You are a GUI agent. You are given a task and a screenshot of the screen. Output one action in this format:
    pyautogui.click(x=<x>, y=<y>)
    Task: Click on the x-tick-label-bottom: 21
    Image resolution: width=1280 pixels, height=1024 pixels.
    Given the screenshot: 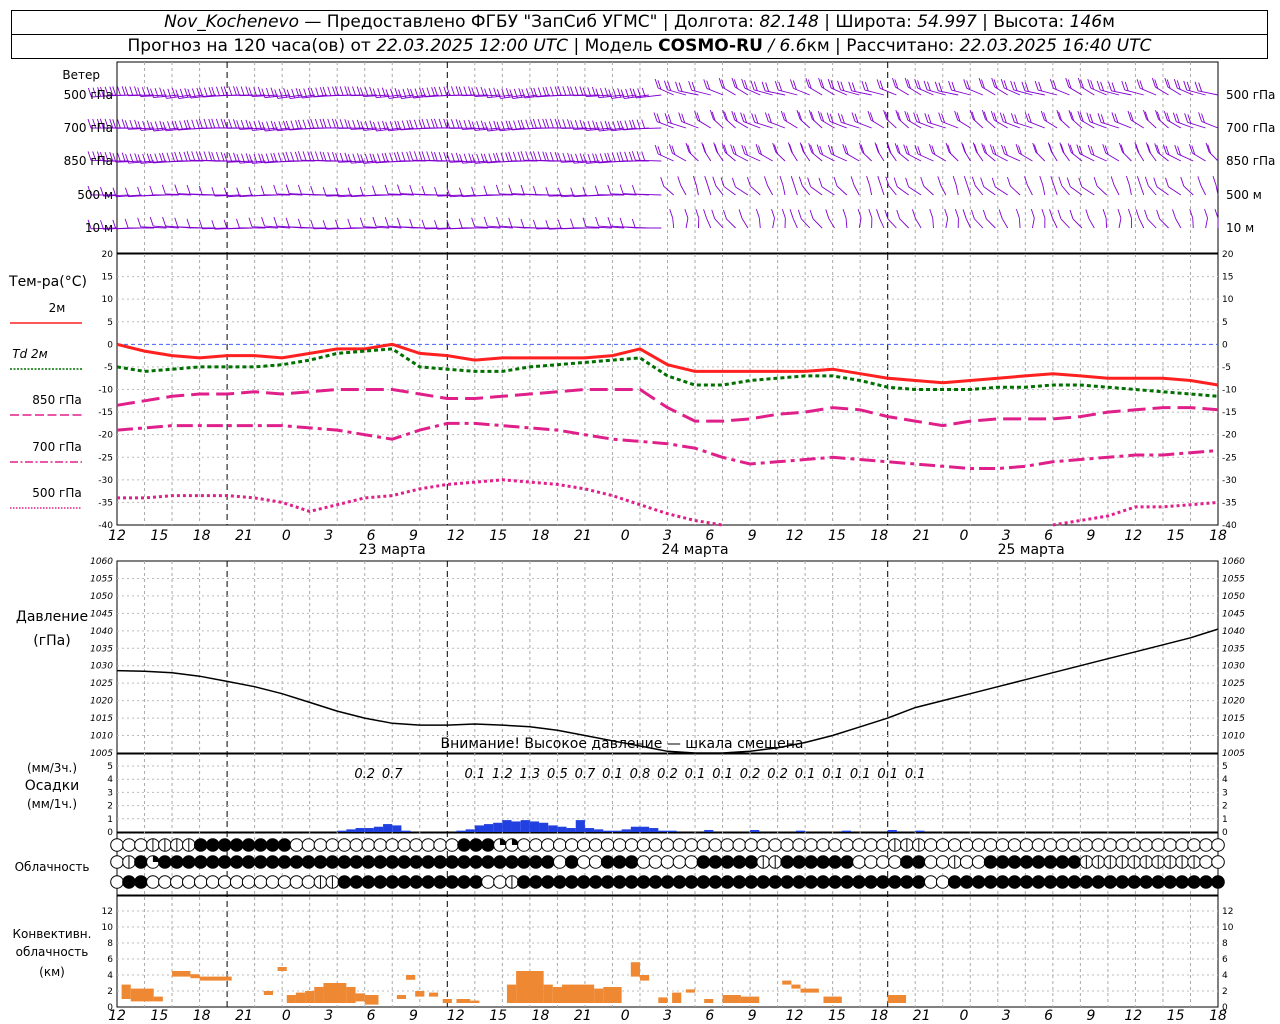 What is the action you would take?
    pyautogui.click(x=583, y=1016)
    